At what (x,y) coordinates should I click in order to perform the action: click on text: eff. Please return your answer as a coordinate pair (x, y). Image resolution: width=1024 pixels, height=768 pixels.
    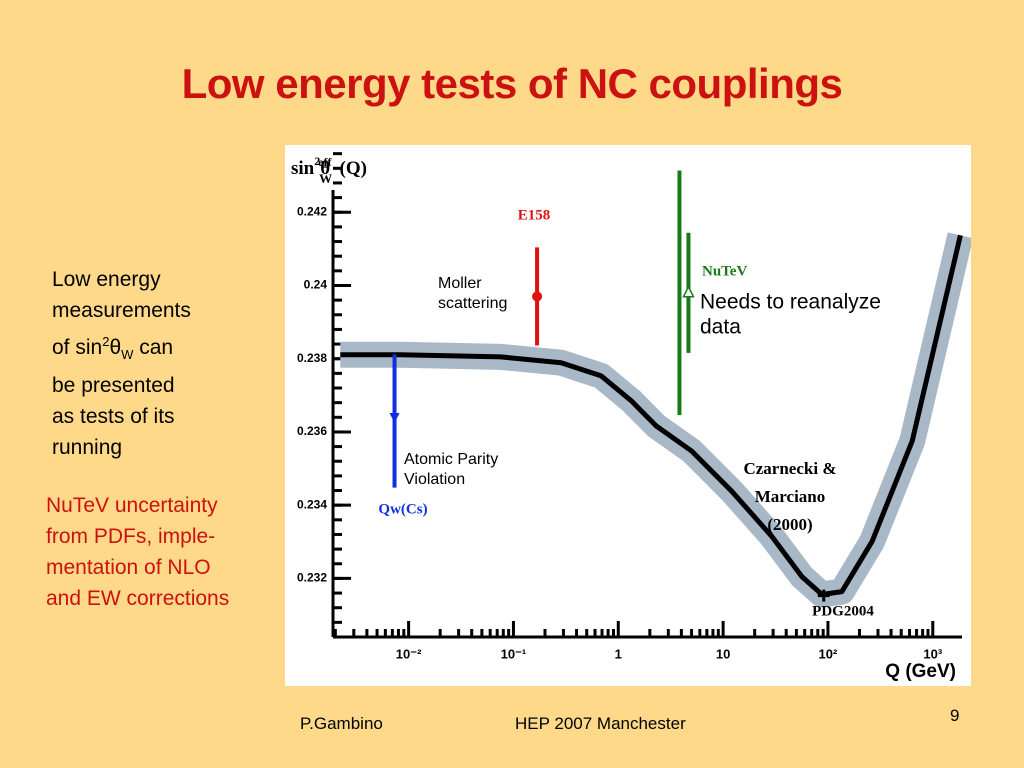
    Looking at the image, I should click on (325, 162).